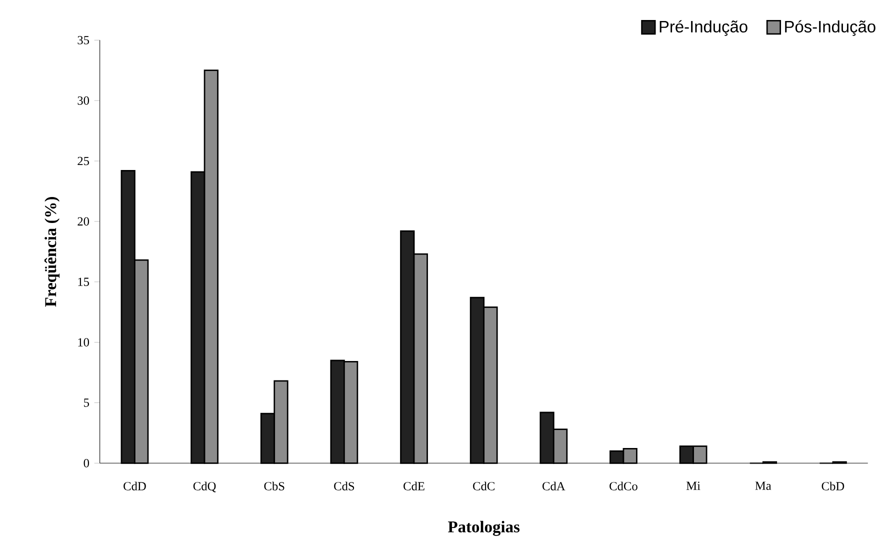 This screenshot has height=556, width=885. I want to click on x-tick-label: CdC, so click(483, 486).